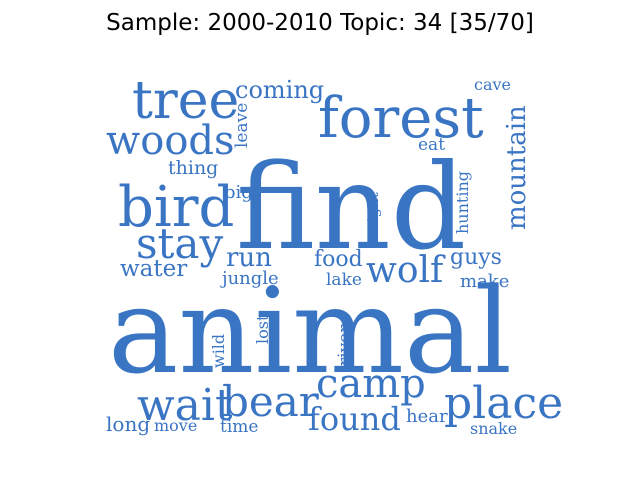 This screenshot has height=480, width=640. What do you see at coordinates (320, 23) in the screenshot?
I see `chart-title: Sample: 2000-2010 Topic: 34 [35/70]` at bounding box center [320, 23].